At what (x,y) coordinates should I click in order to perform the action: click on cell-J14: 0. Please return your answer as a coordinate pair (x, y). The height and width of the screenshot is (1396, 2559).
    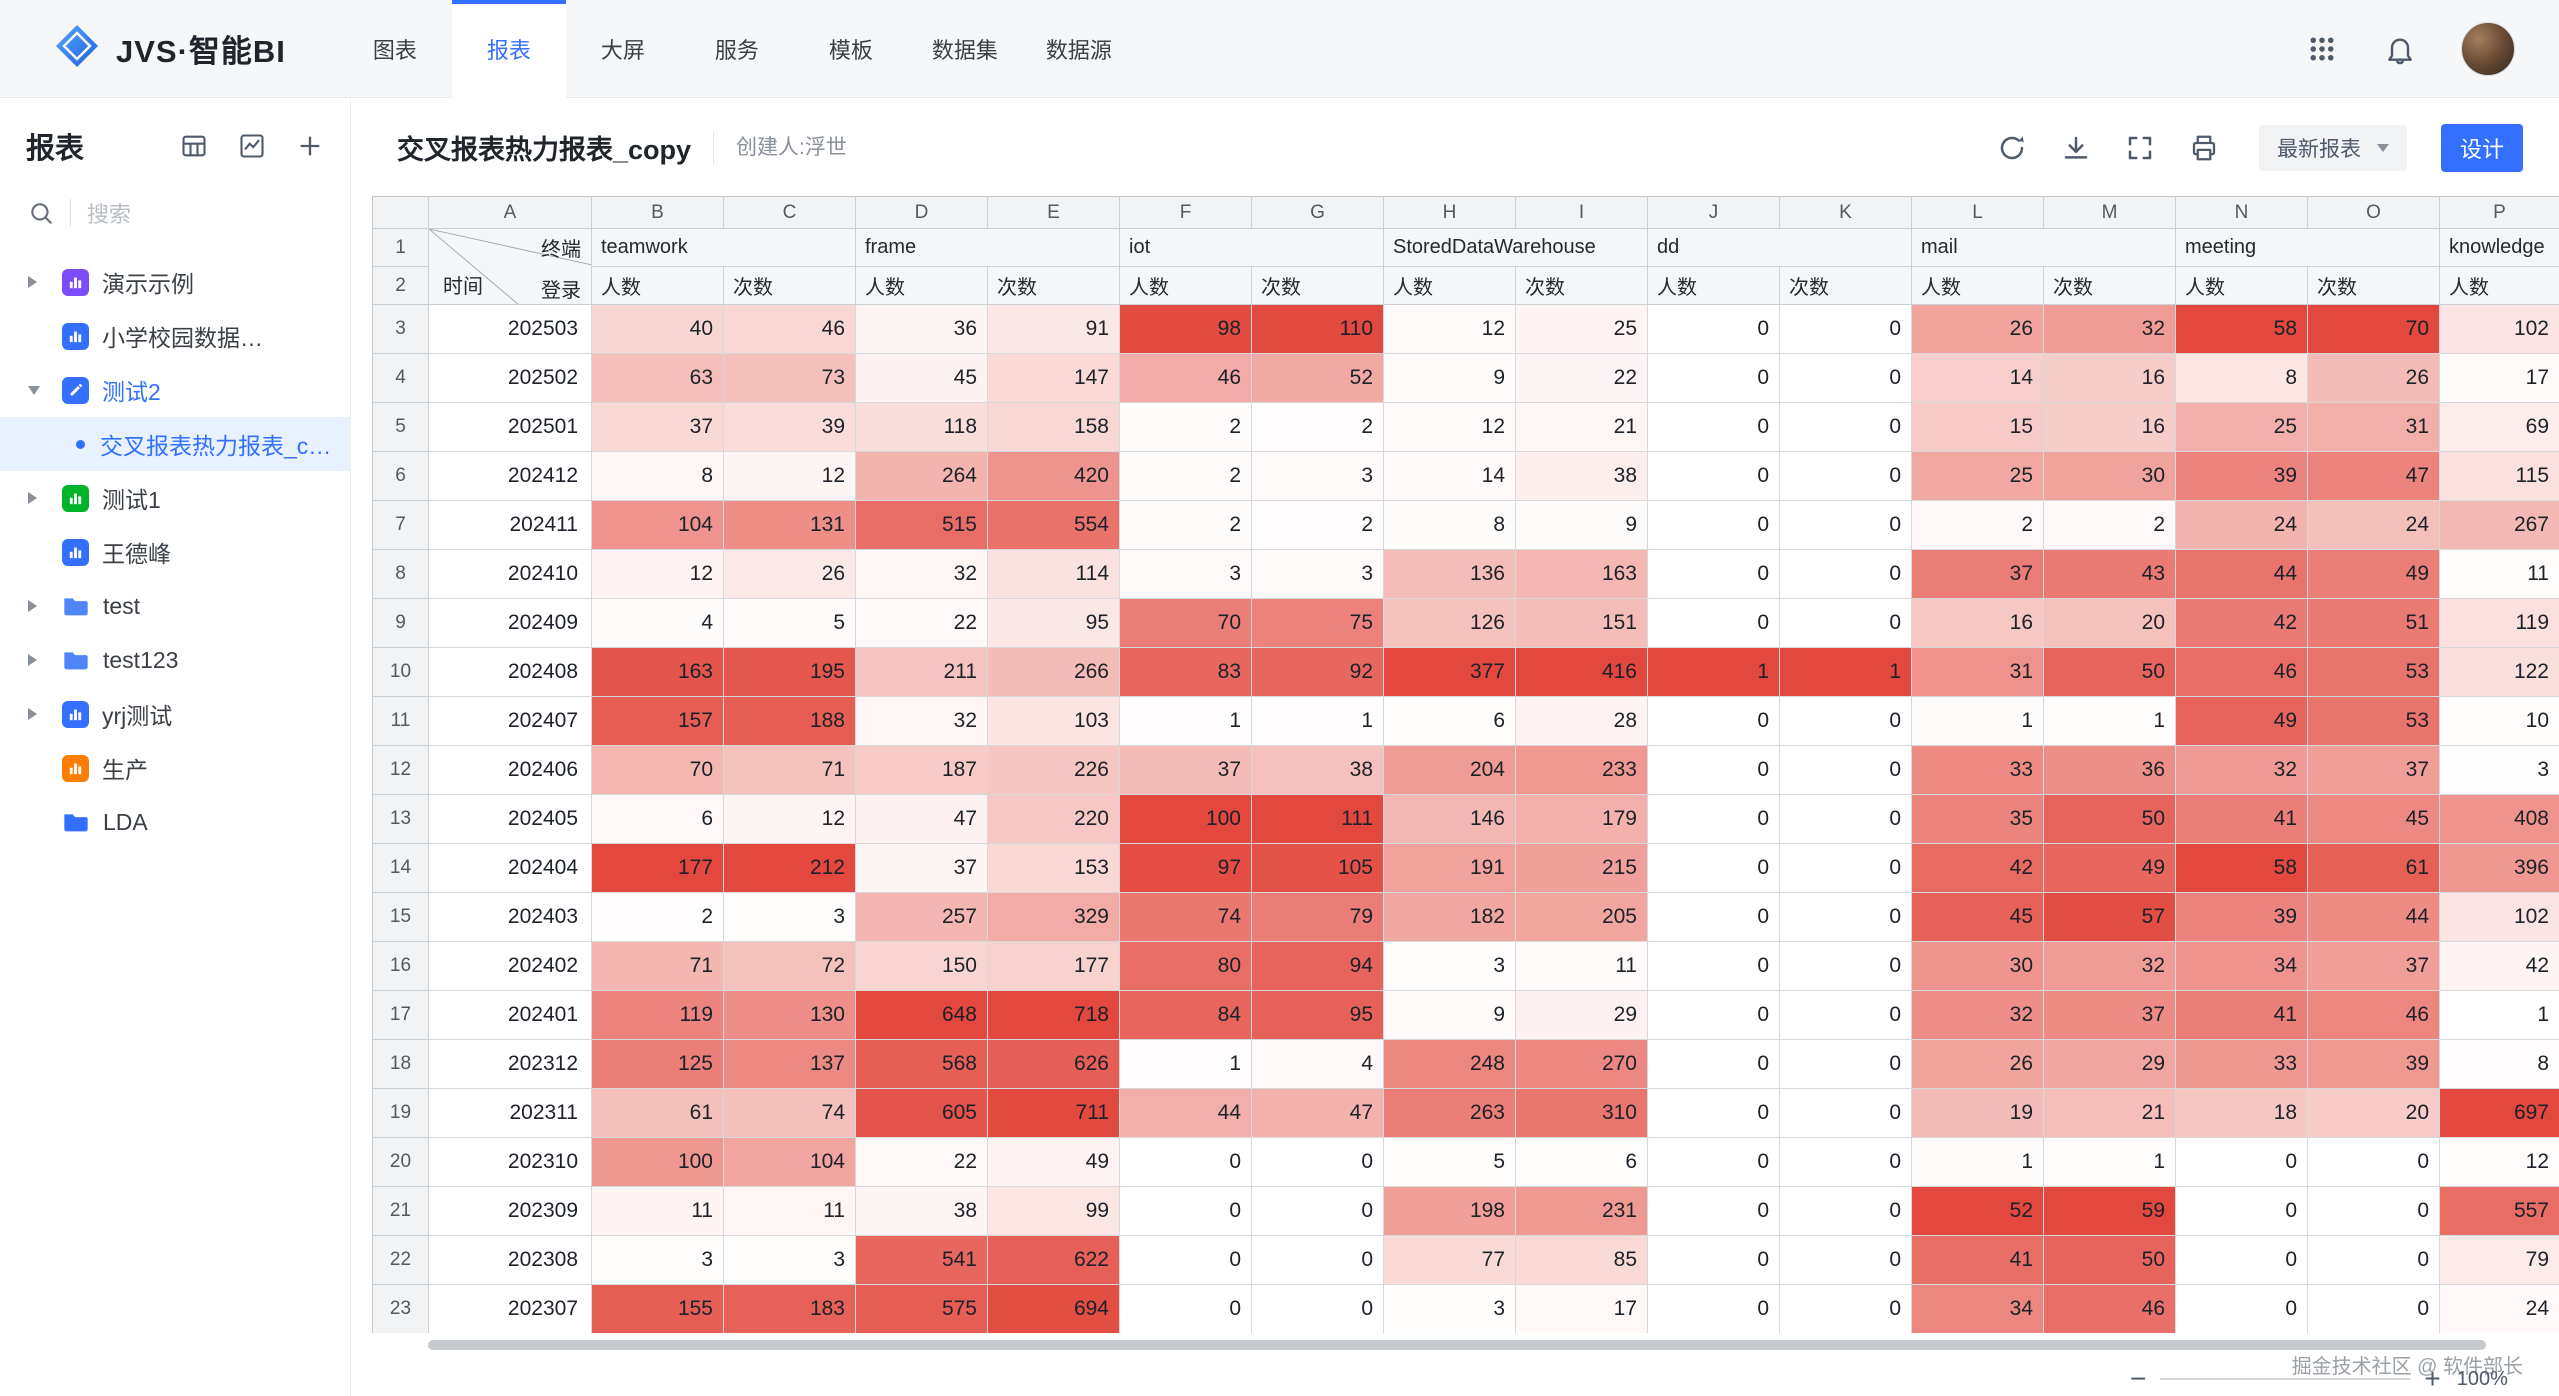
    Looking at the image, I should click on (1714, 868).